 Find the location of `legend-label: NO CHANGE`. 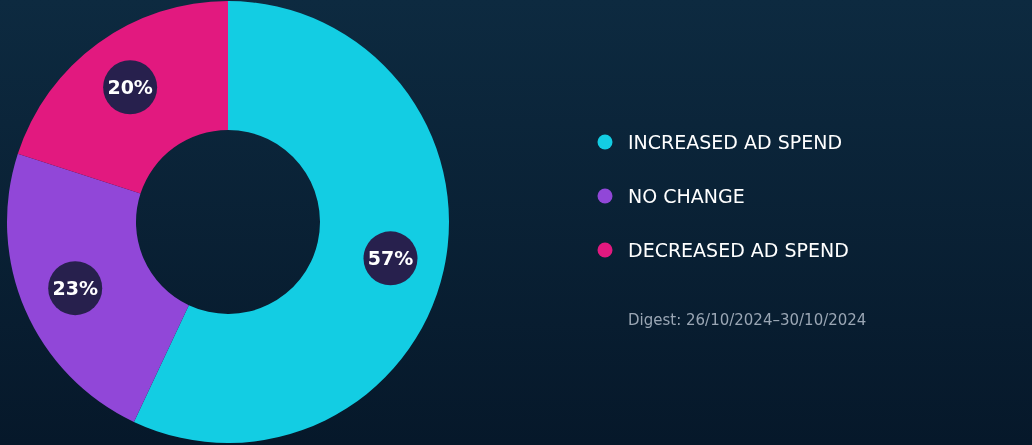

legend-label: NO CHANGE is located at coordinates (686, 195).